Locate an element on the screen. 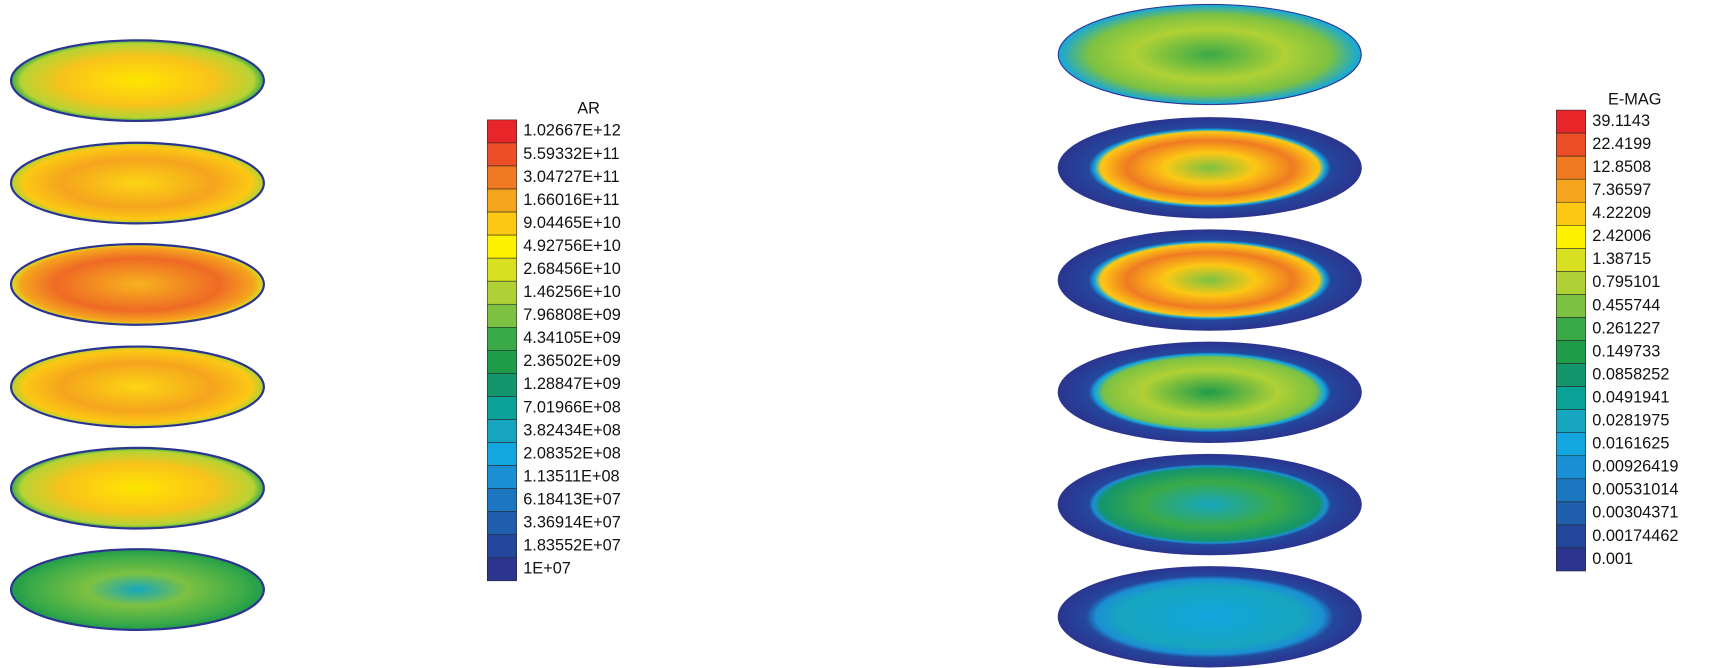 This screenshot has width=1709, height=668. legend-label: 0.0491941 is located at coordinates (1630, 397).